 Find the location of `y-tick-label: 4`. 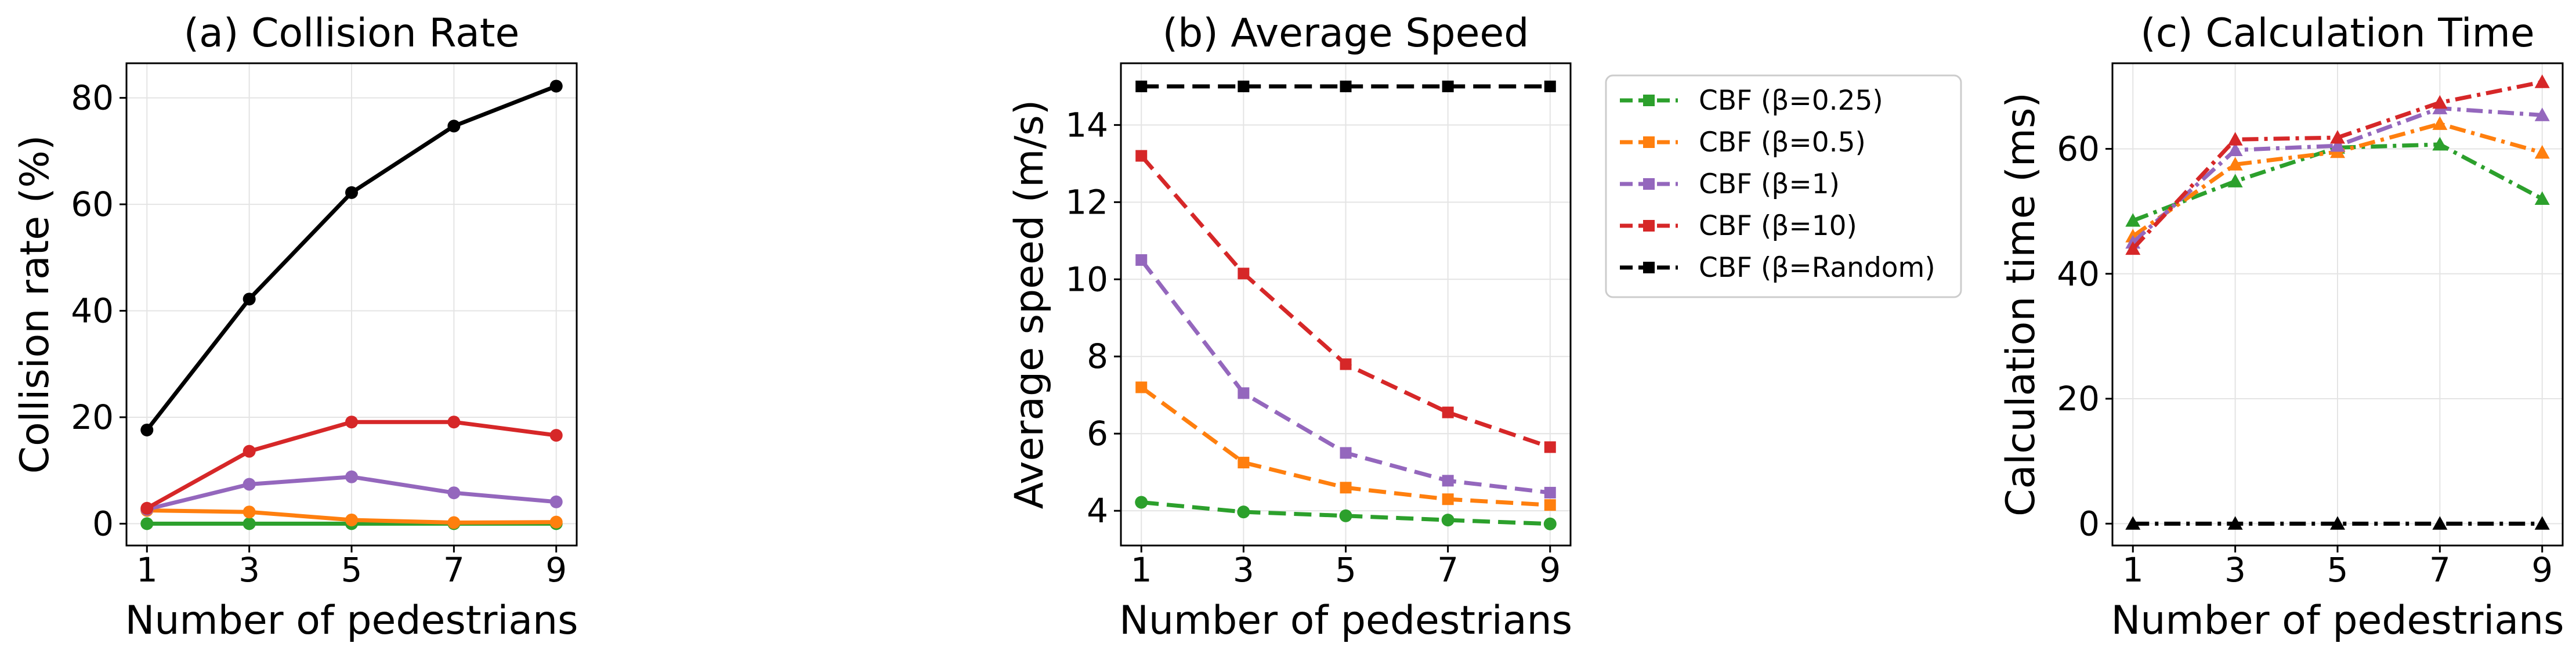

y-tick-label: 4 is located at coordinates (1097, 510).